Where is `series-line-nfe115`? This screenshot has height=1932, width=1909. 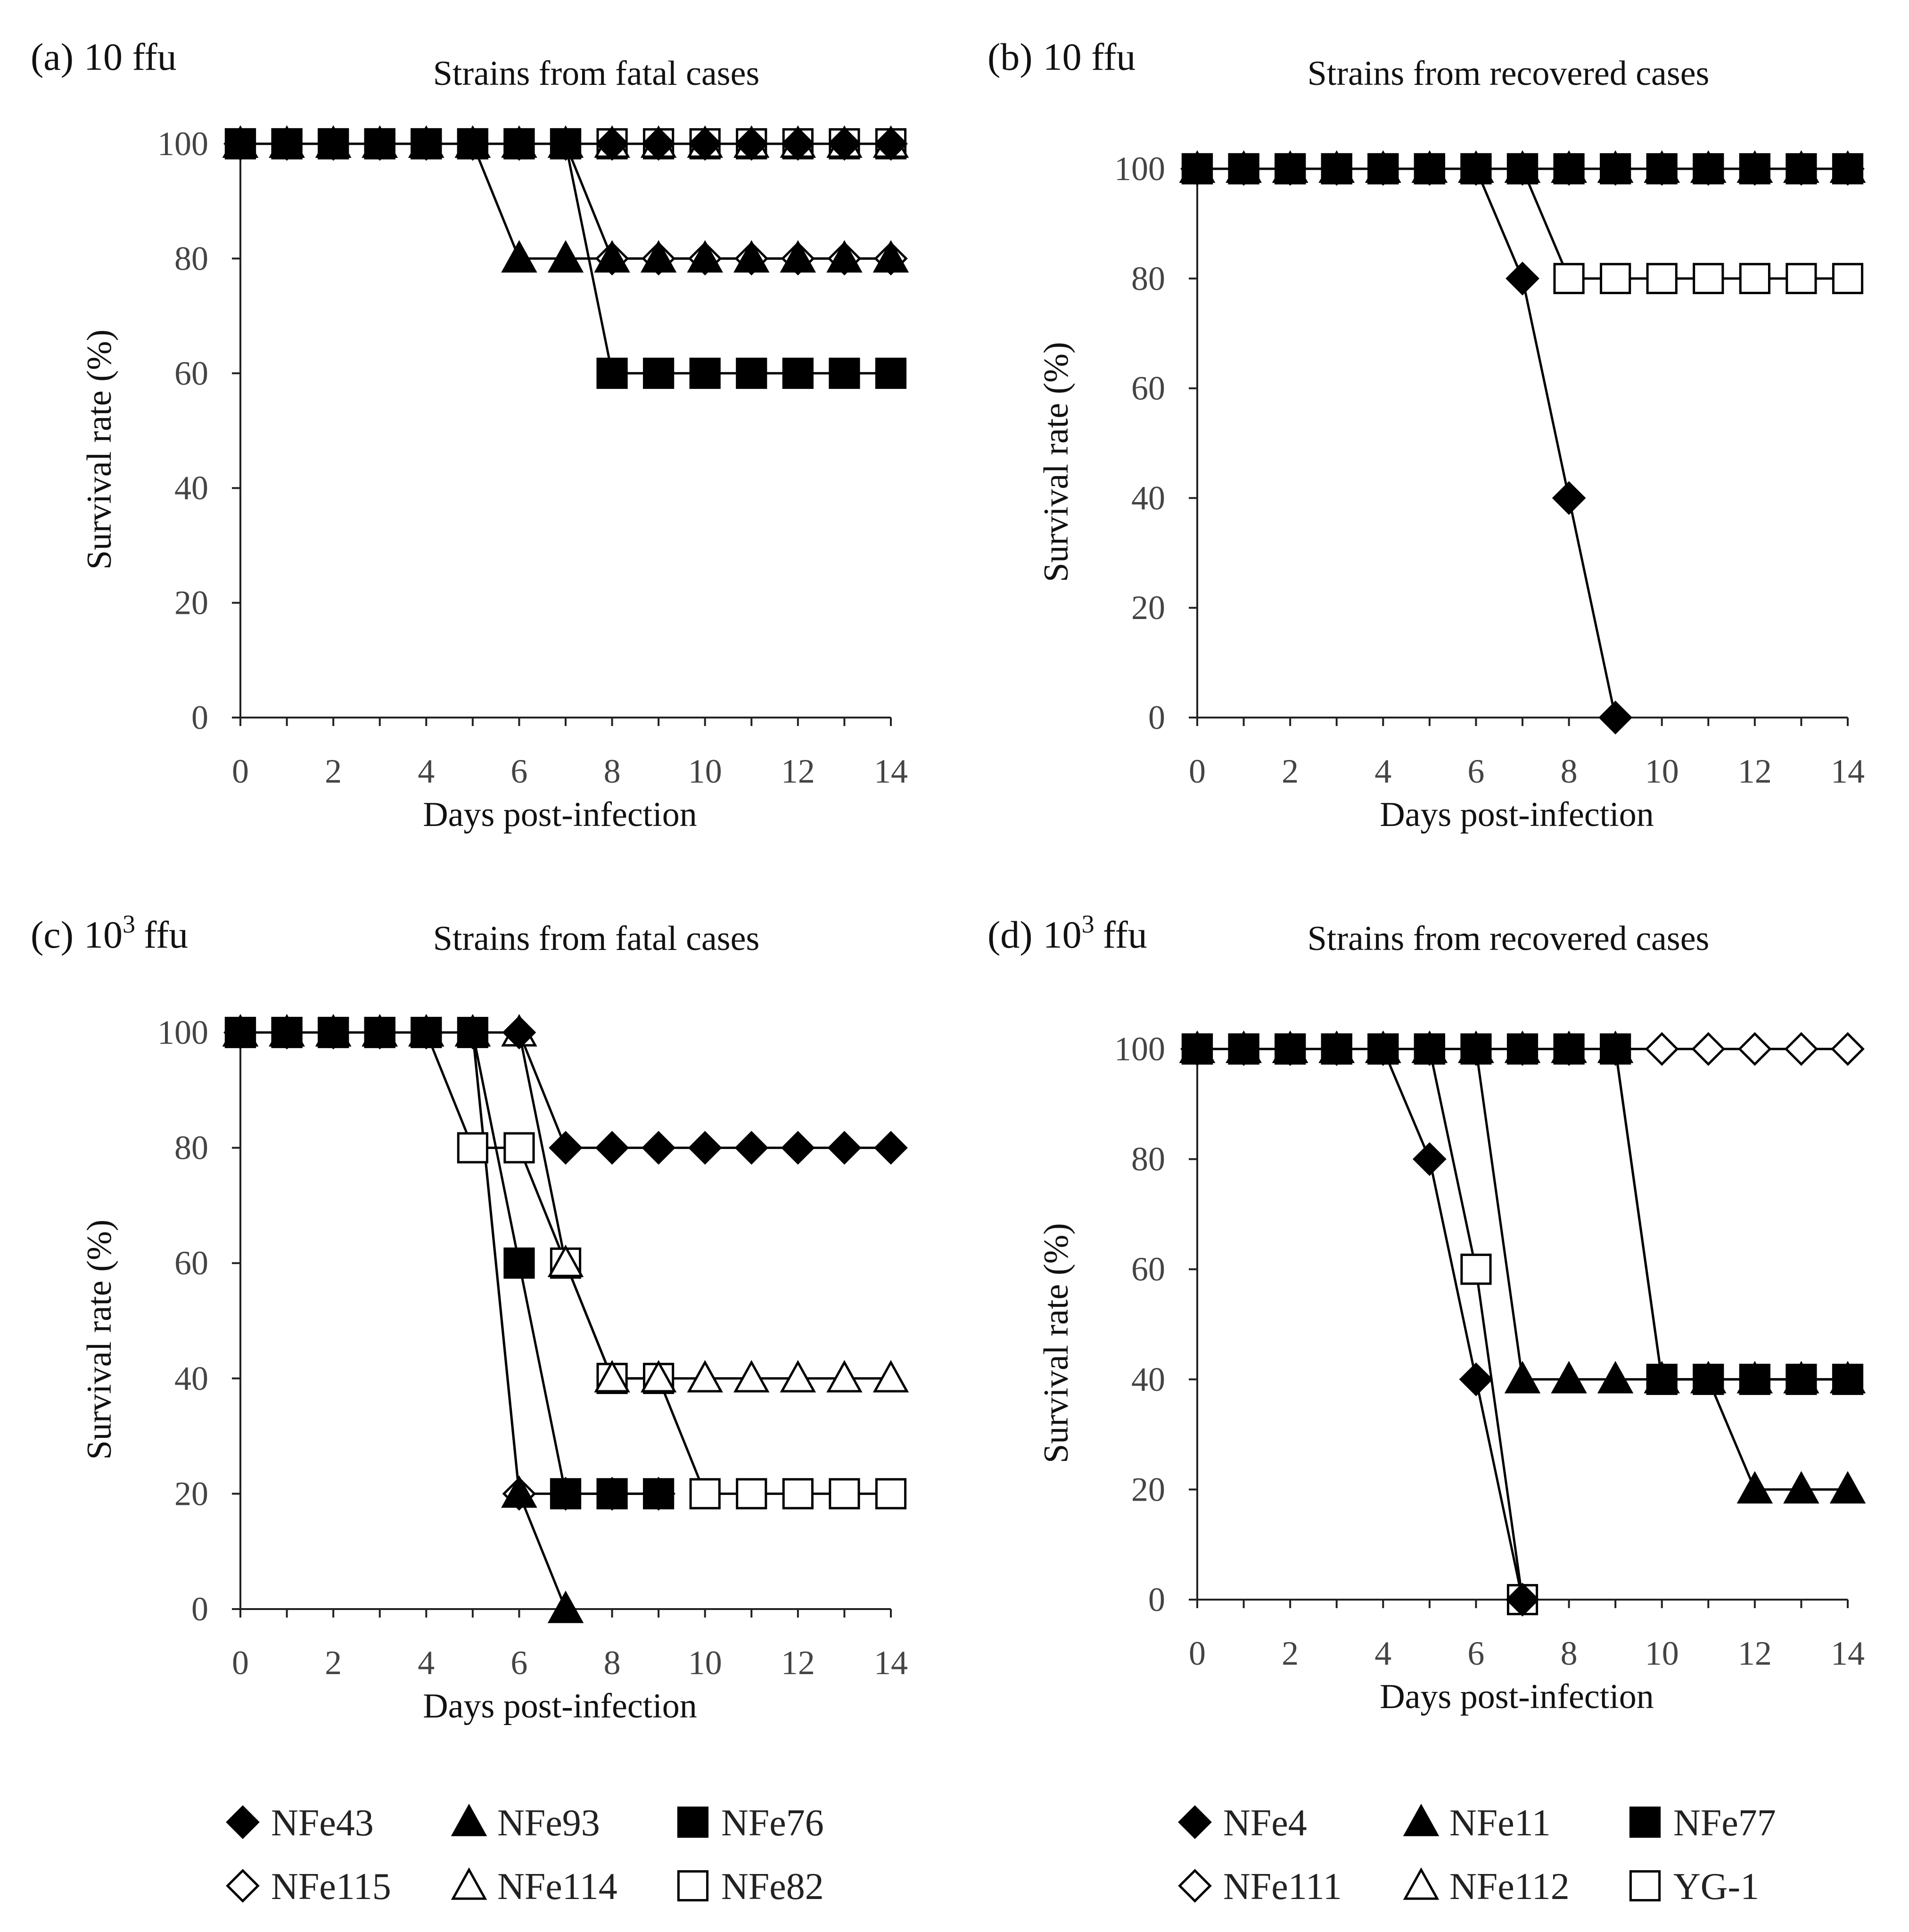
series-line-nfe115 is located at coordinates (449, 1263).